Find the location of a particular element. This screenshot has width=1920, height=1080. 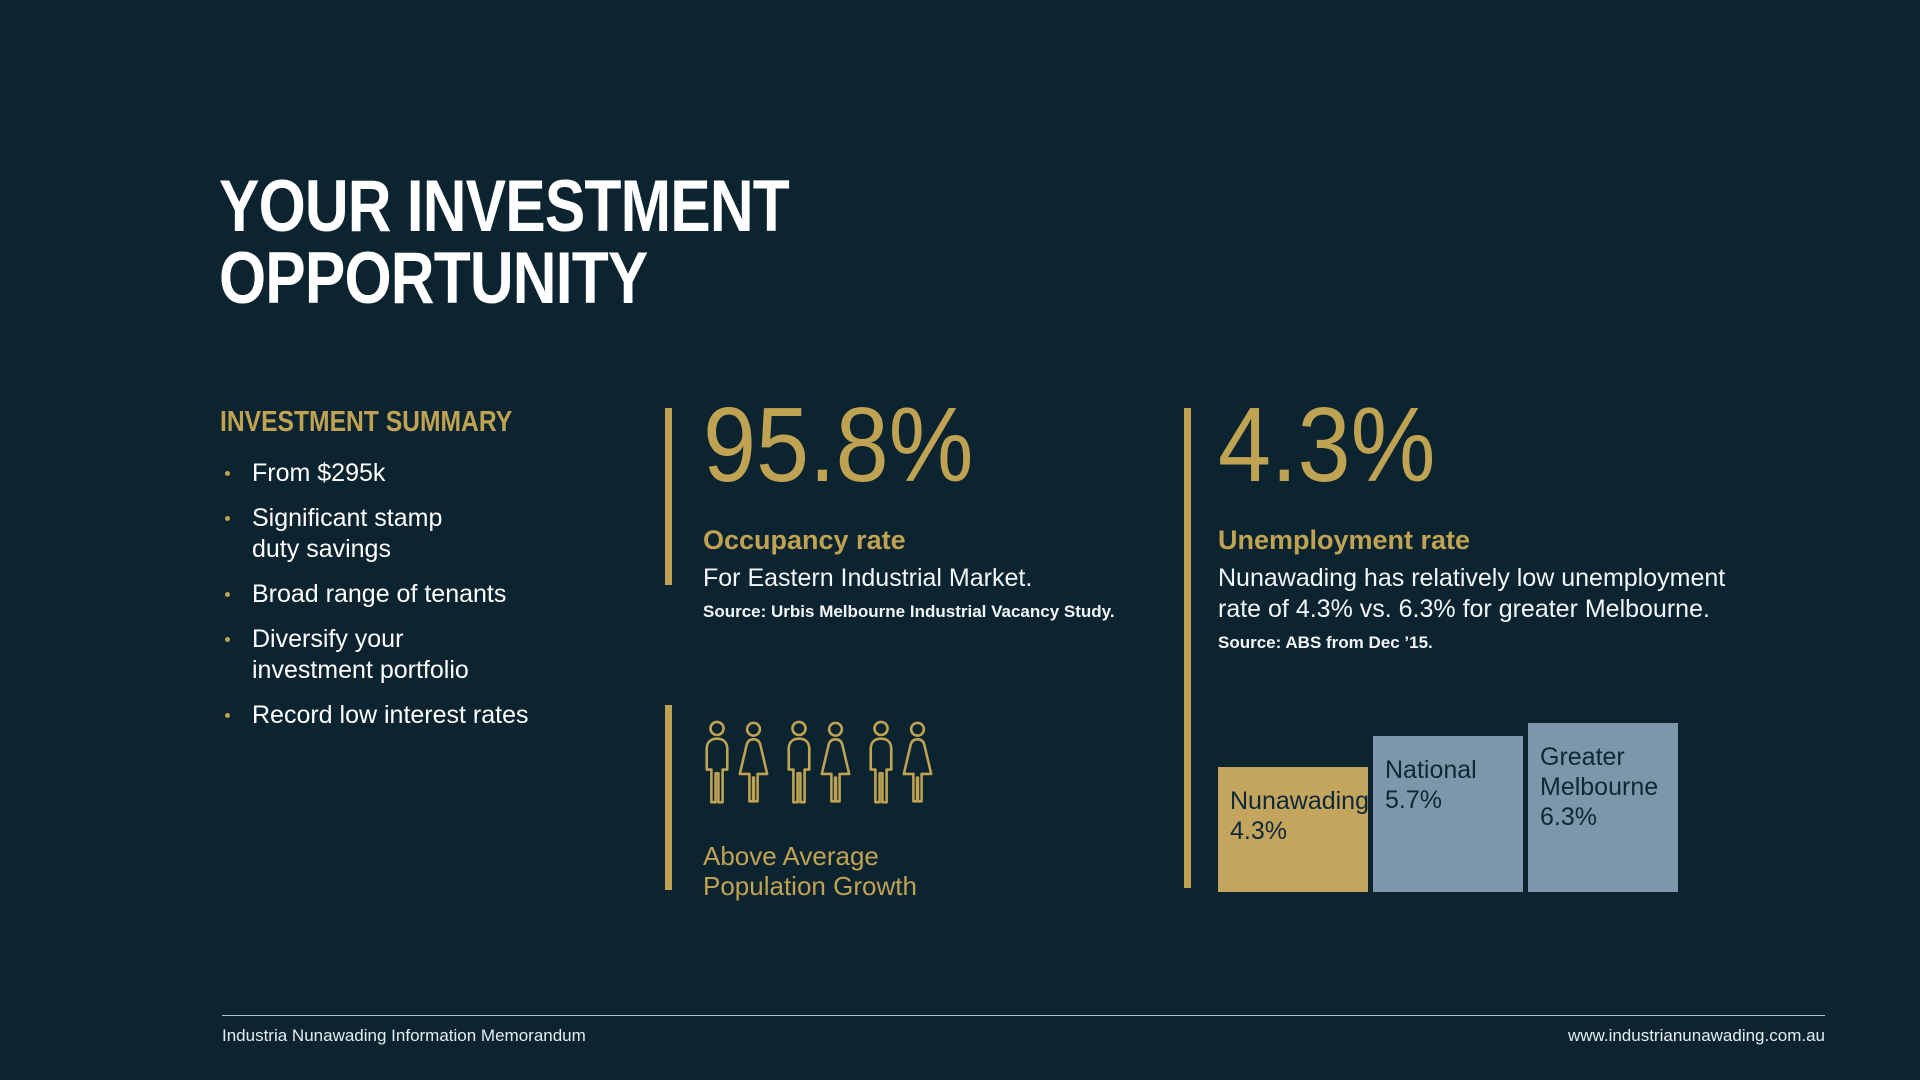

footer-website-link: www.industrianunawading.com.au is located at coordinates (1696, 1035).